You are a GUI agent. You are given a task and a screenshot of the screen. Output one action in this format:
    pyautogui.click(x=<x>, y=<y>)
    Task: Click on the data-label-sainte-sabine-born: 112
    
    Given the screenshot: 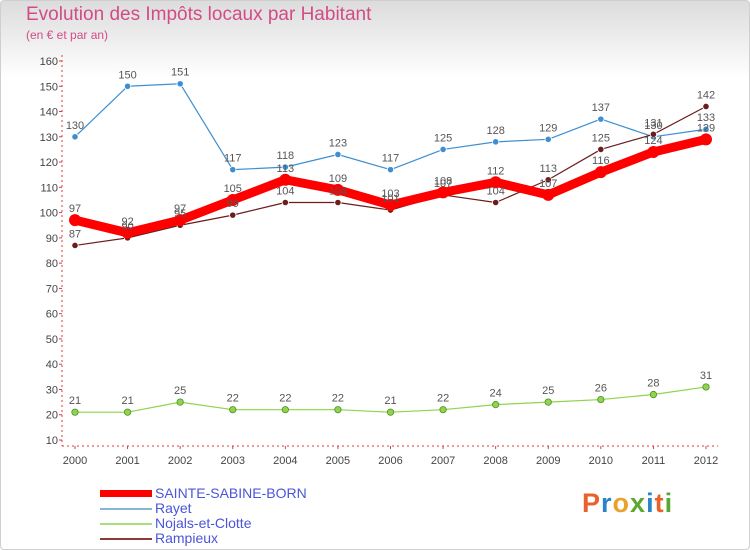 What is the action you would take?
    pyautogui.click(x=496, y=171)
    